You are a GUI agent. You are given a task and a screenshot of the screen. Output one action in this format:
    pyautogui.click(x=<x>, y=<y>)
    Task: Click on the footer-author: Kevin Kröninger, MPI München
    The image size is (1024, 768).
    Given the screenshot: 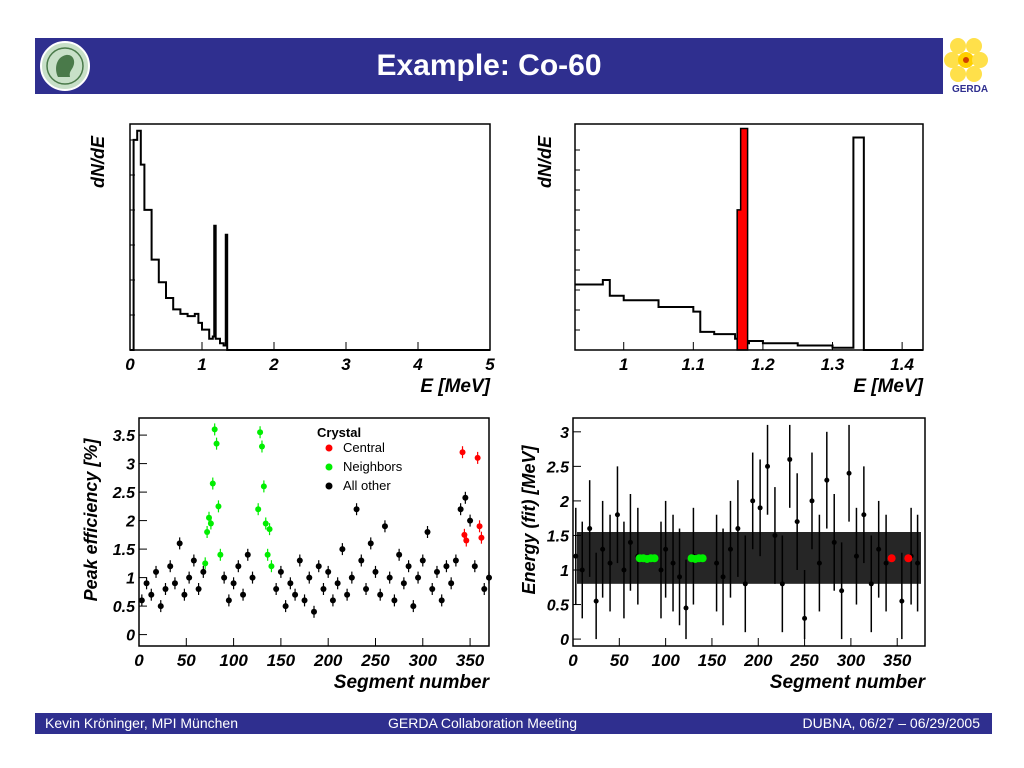 What is the action you would take?
    pyautogui.click(x=141, y=723)
    